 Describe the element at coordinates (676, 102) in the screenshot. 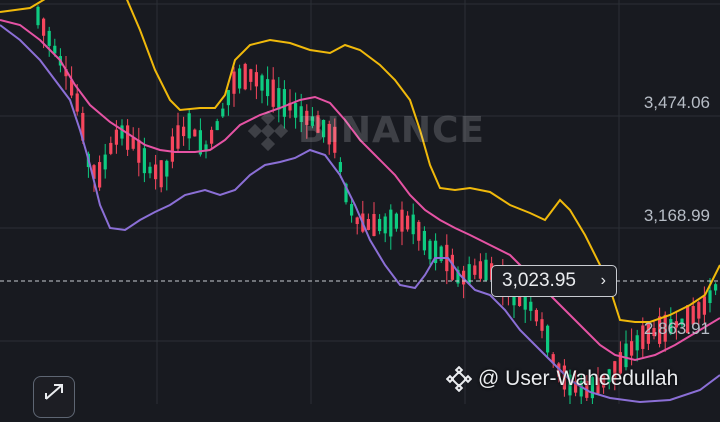

I see `price-axis-label: 3,474.06` at that location.